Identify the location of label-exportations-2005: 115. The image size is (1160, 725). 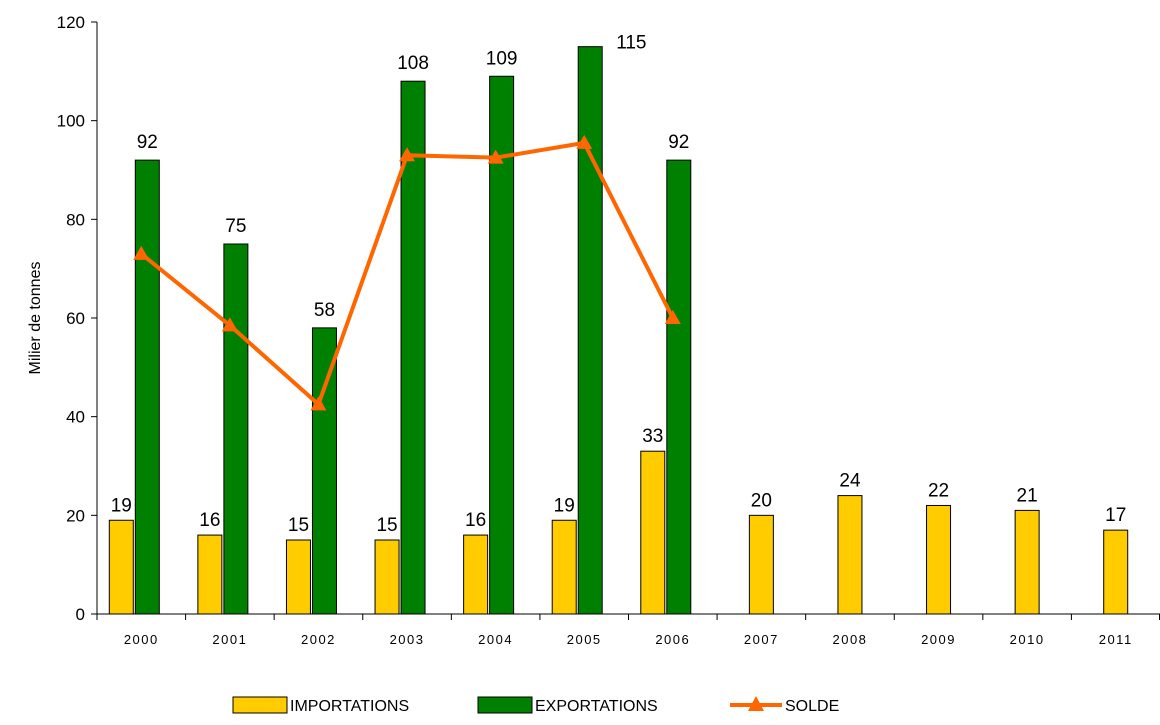
(631, 43).